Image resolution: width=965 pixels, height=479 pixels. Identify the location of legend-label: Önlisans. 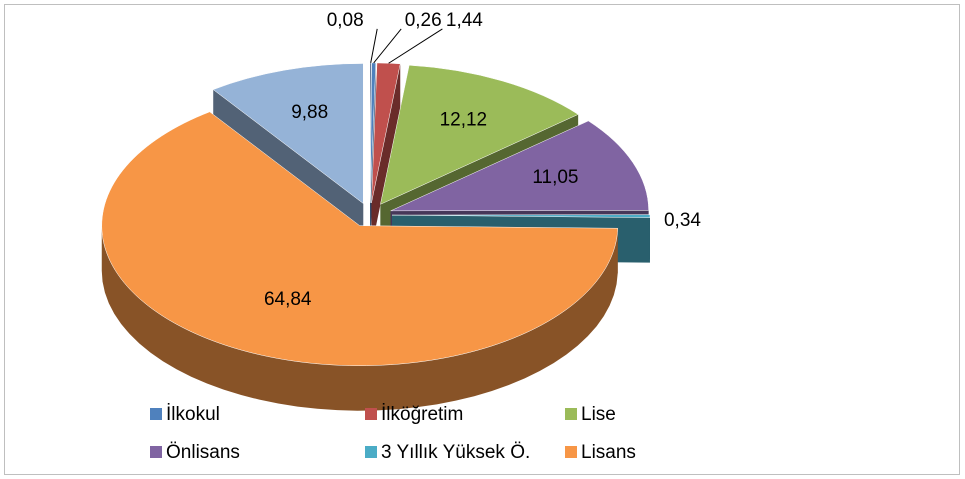
(203, 452).